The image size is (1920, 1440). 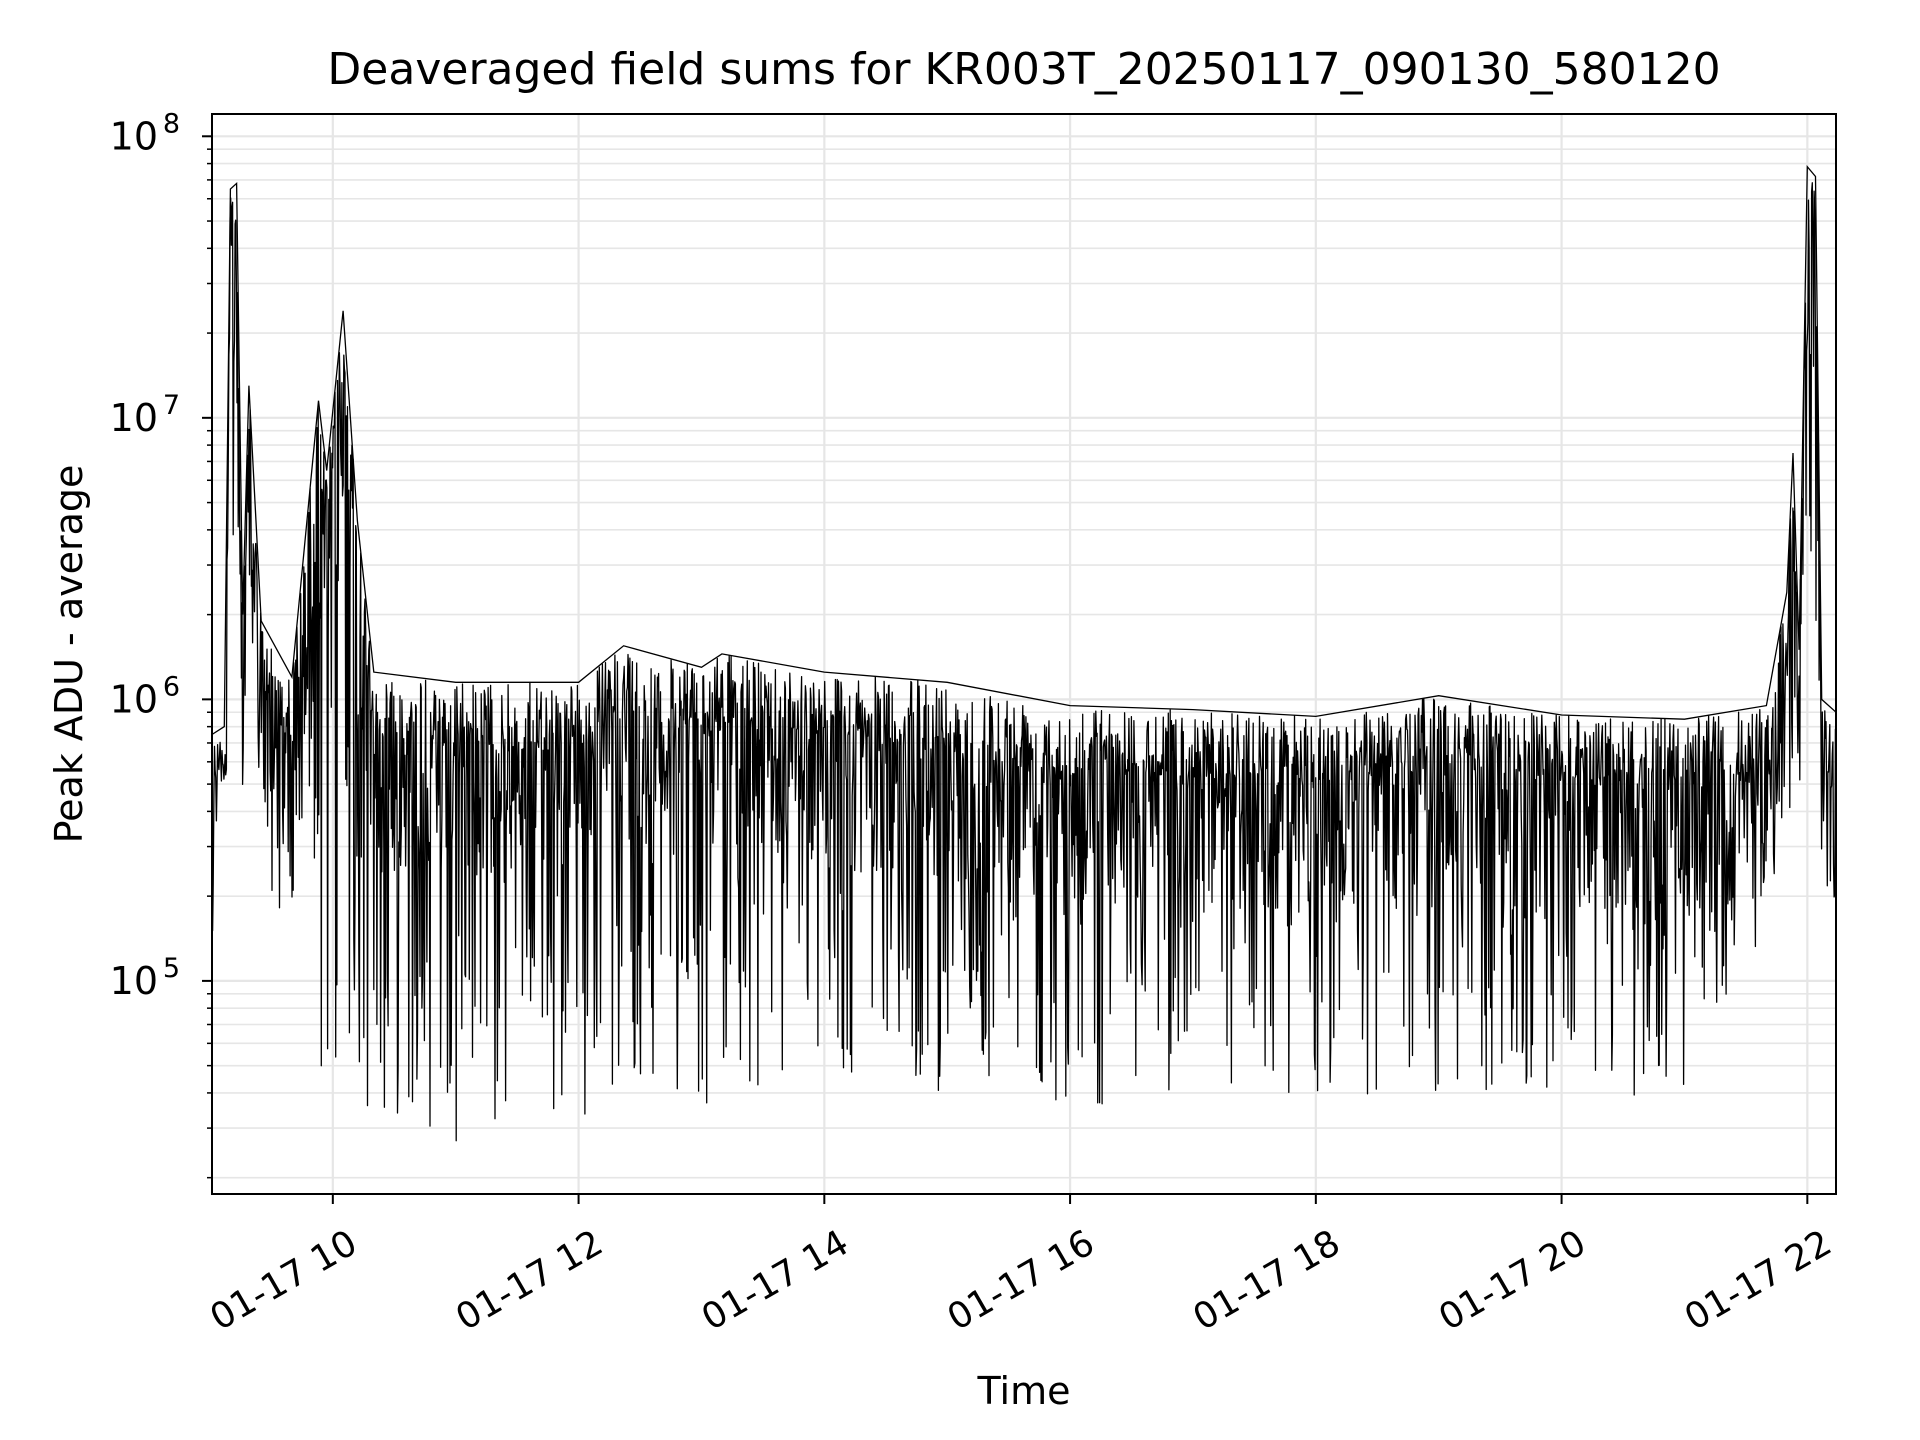 What do you see at coordinates (171, 686) in the screenshot?
I see `y-tick-label-exponent: 6` at bounding box center [171, 686].